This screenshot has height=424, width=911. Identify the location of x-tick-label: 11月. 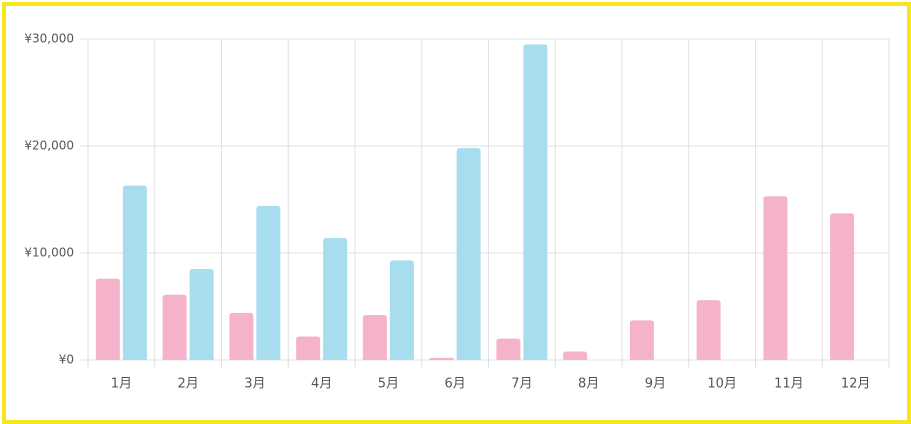
(789, 384).